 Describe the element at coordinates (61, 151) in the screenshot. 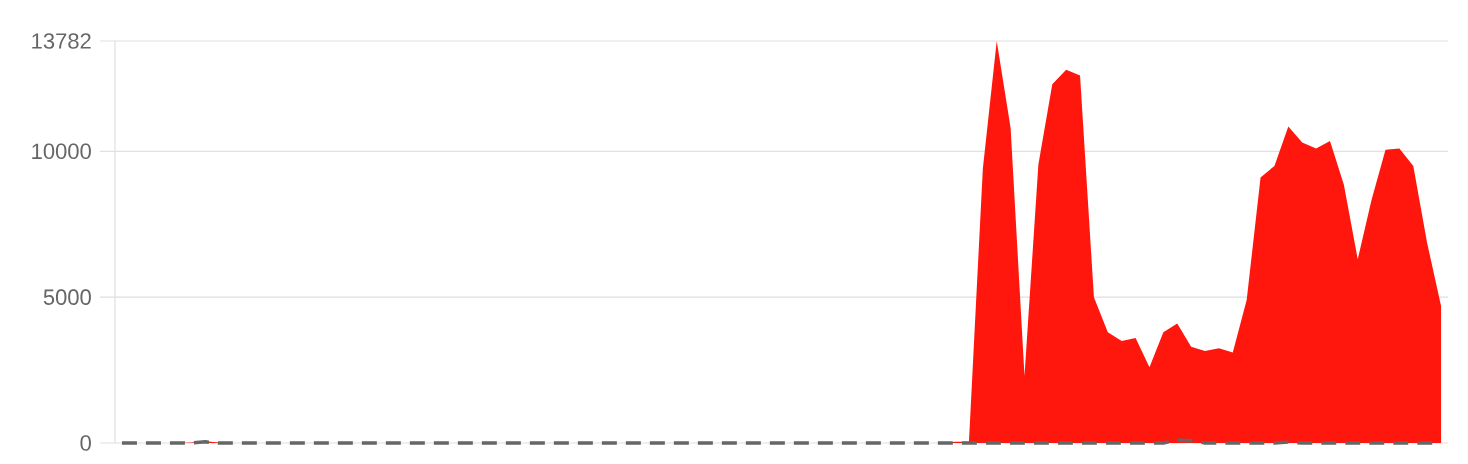

I see `y-tick-label: 10000` at that location.